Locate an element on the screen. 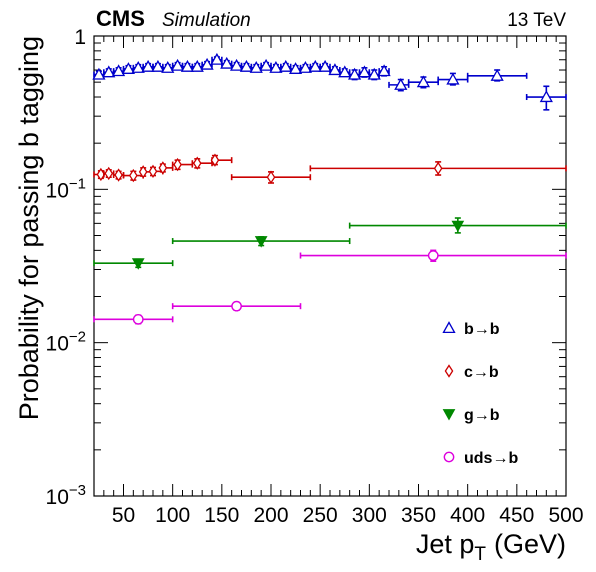 This screenshot has height=572, width=596. x-tick-label: 100 is located at coordinates (172, 515).